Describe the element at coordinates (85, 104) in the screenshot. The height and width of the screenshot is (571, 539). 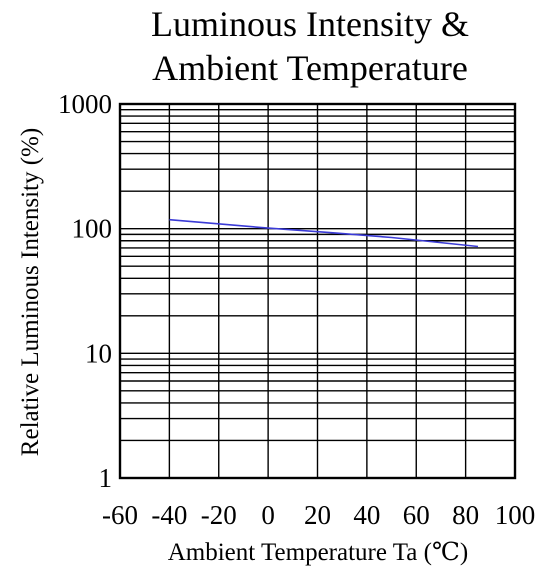
I see `y-tick-label: 1000` at that location.